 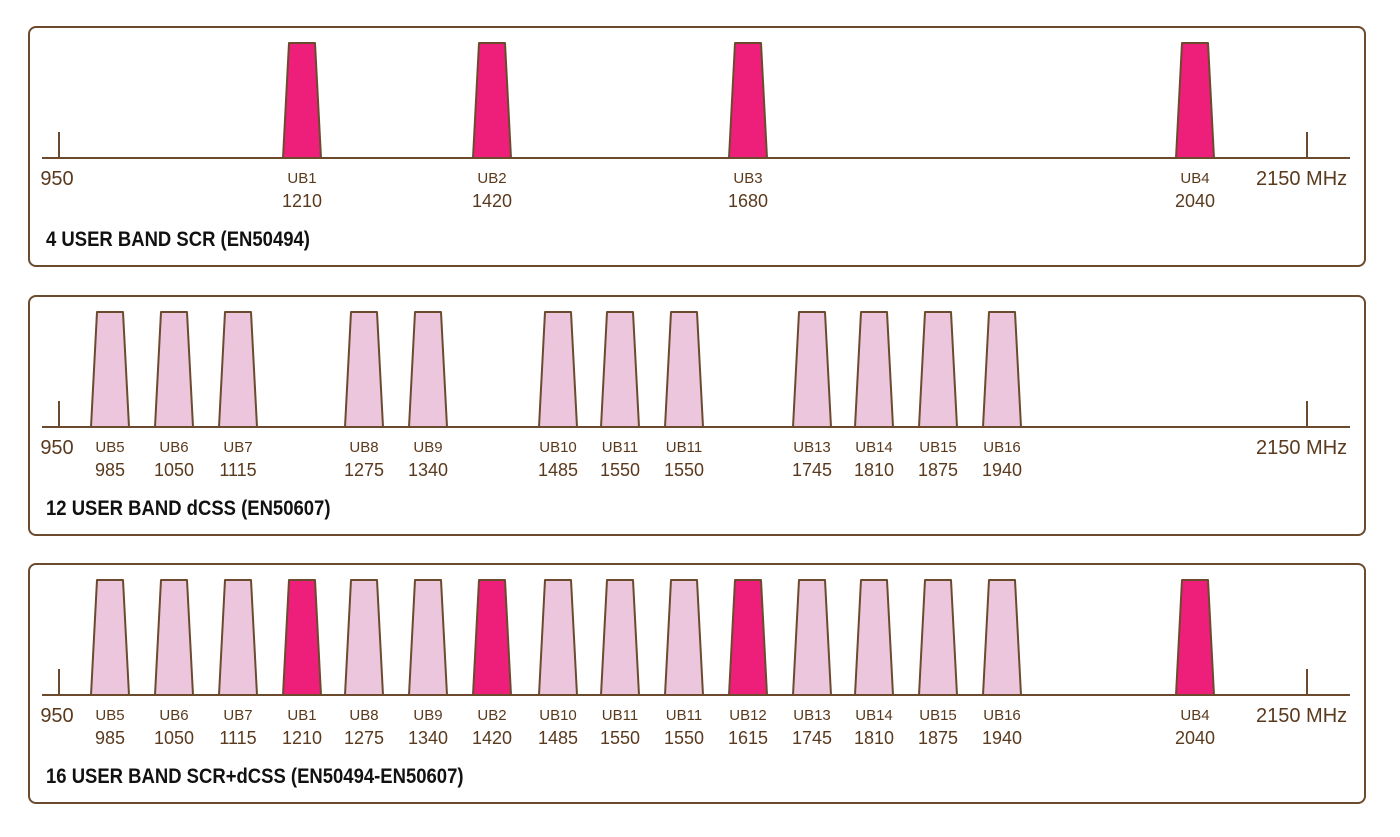 I want to click on panel-title: 12 USER BAND dCSS (EN50607), so click(x=188, y=508).